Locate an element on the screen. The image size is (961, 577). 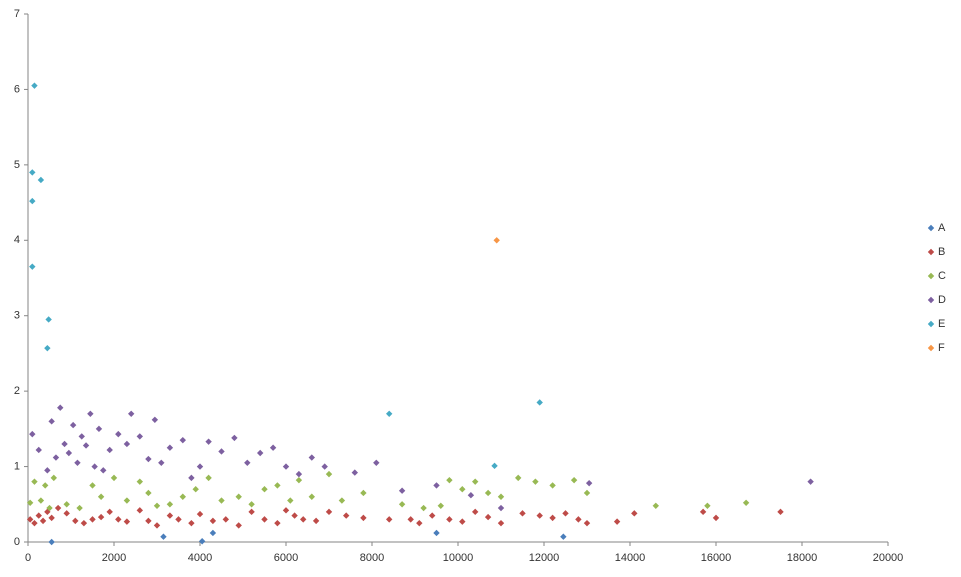
x-tick-label: 20000 is located at coordinates (888, 558).